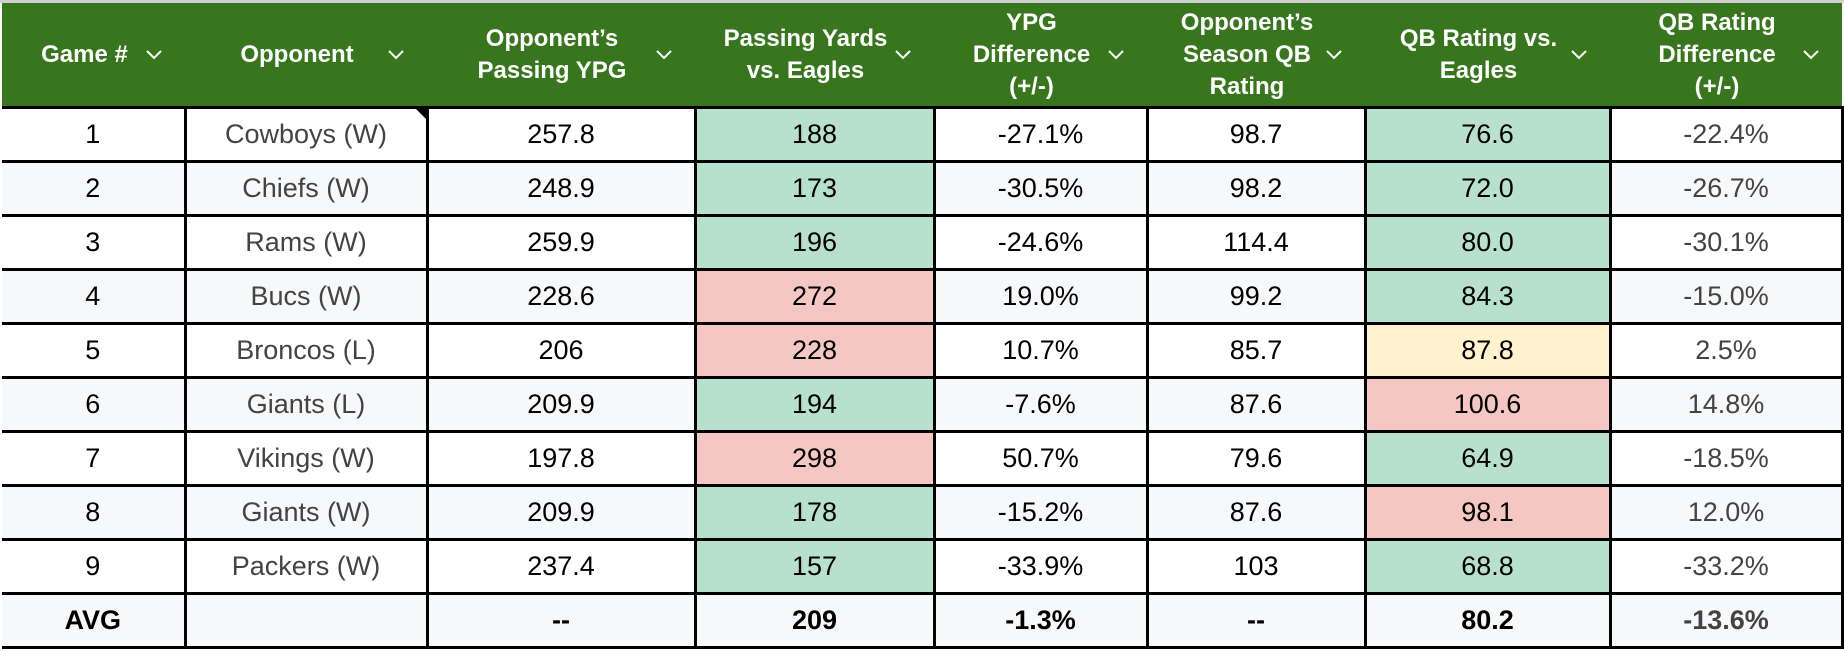 The height and width of the screenshot is (652, 1844). Describe the element at coordinates (814, 188) in the screenshot. I see `cell-passing-yards-vs-eagles: 173` at that location.